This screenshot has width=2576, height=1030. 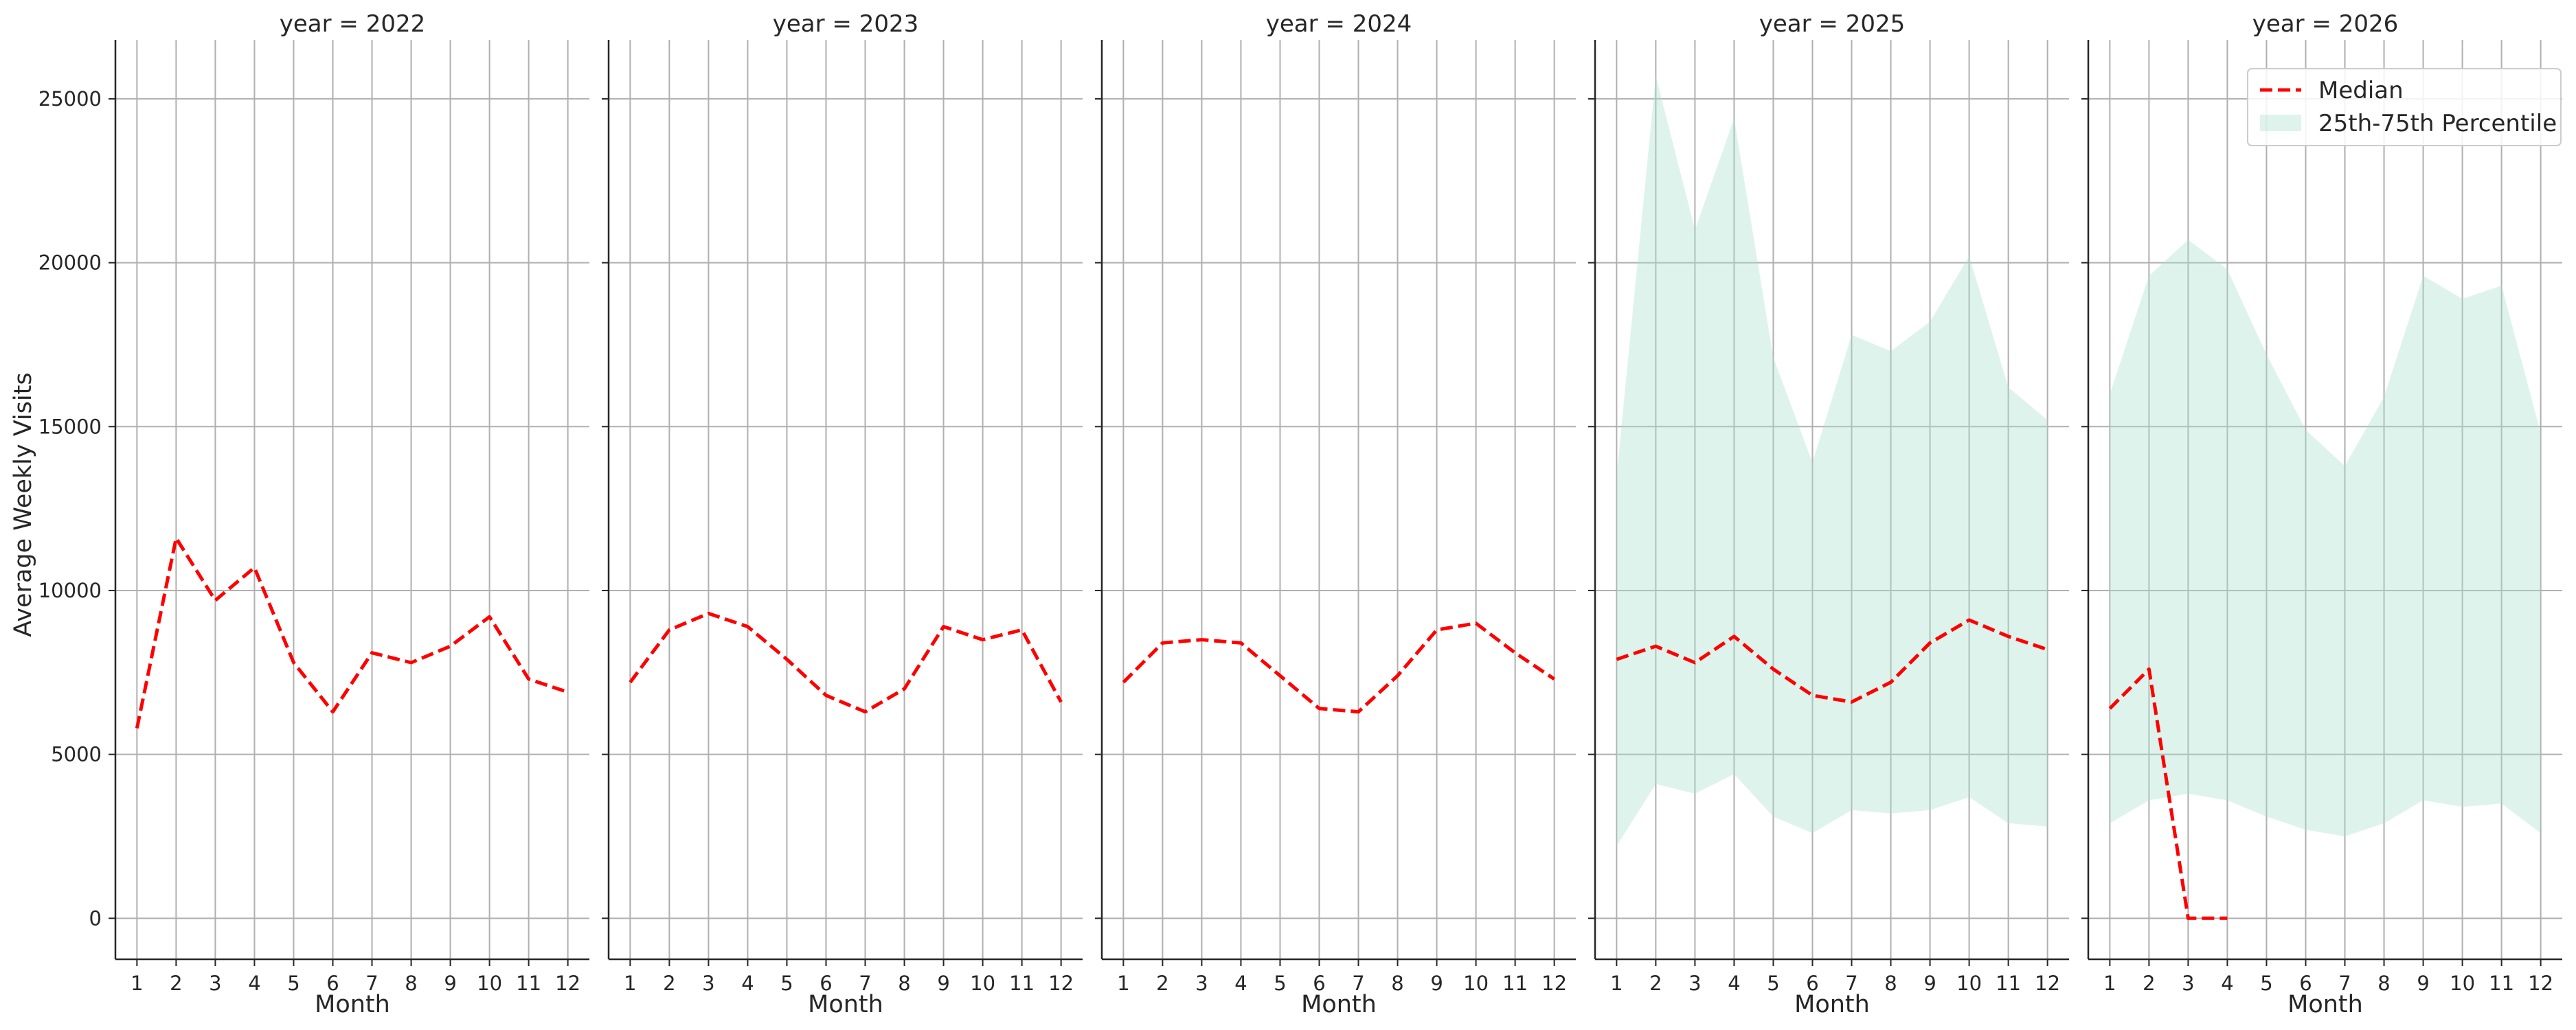 What do you see at coordinates (1832, 24) in the screenshot?
I see `panel-title: year = 2025` at bounding box center [1832, 24].